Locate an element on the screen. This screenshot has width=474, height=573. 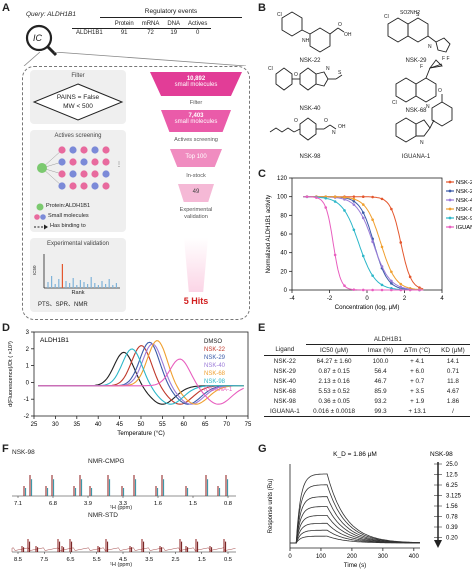
legend-label: IGUANA-1 is located at coordinates (218, 390).